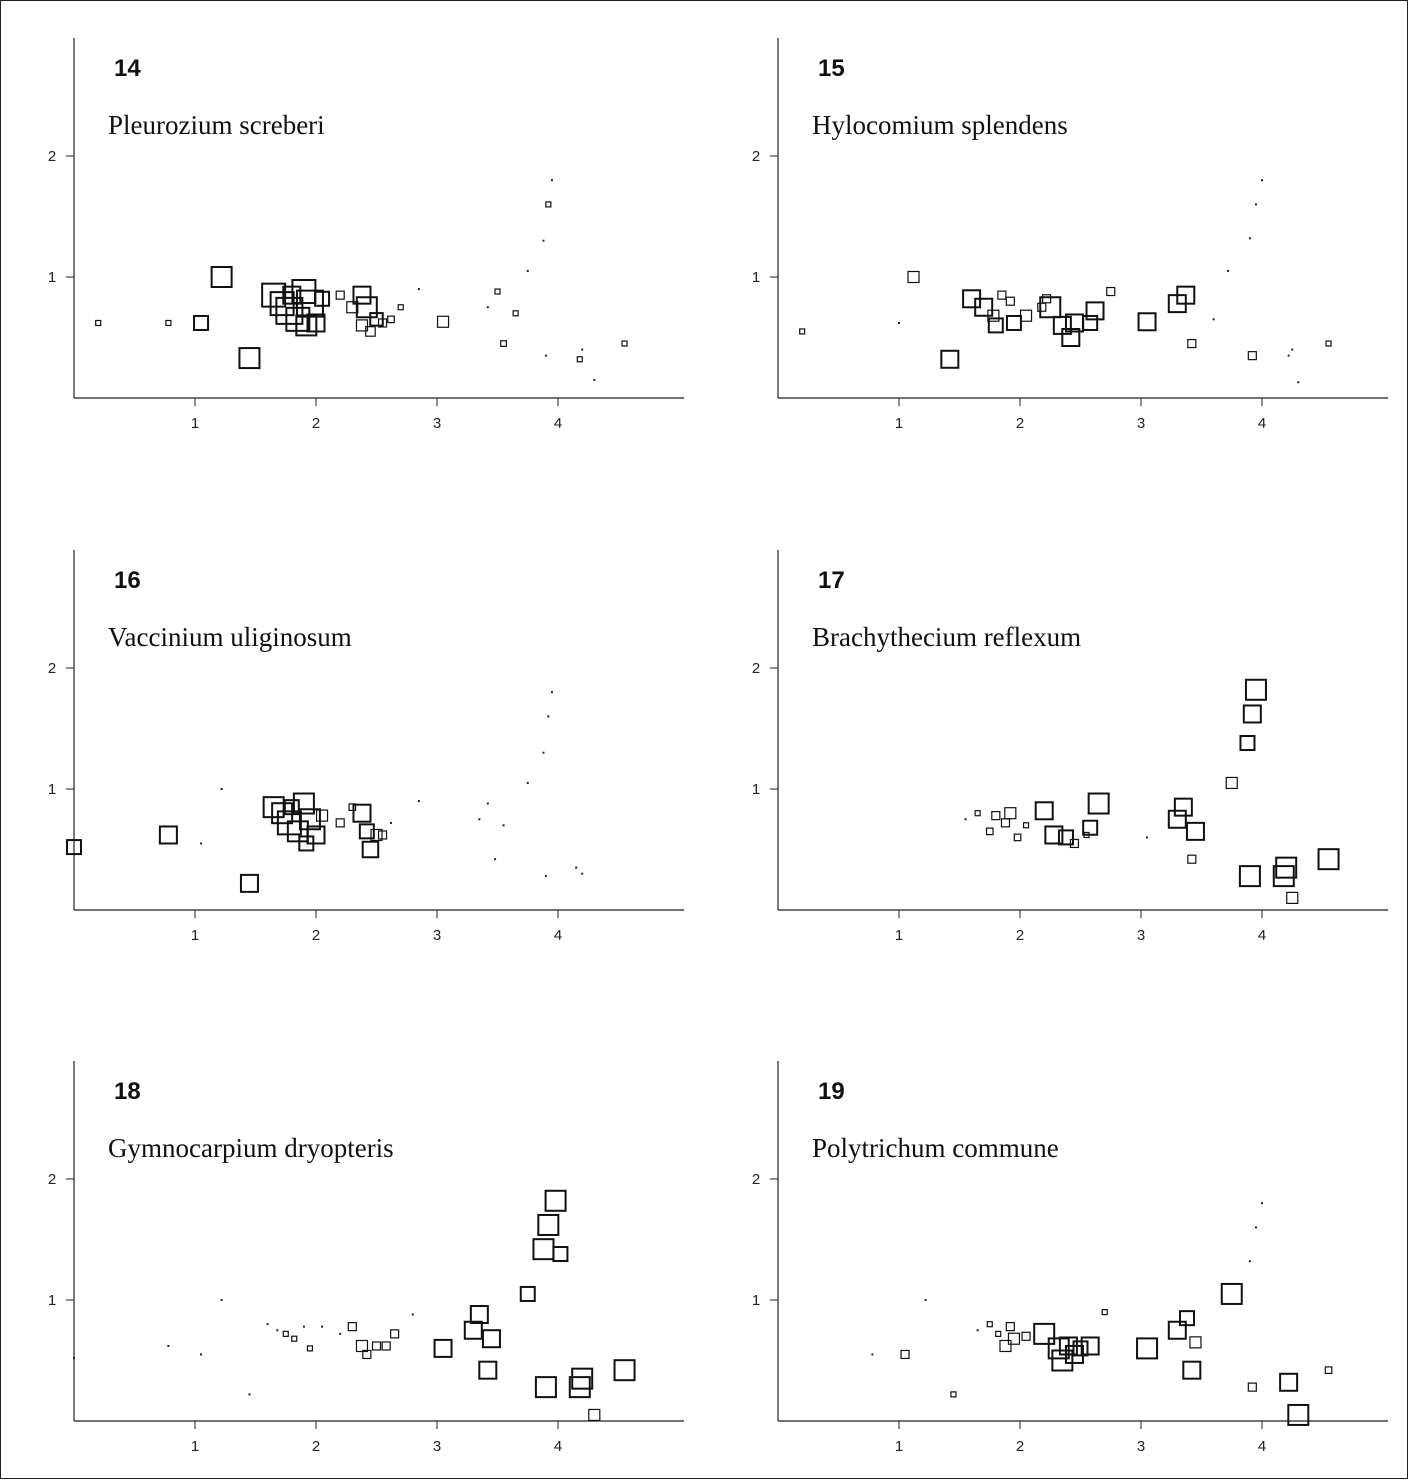 The width and height of the screenshot is (1410, 1481). What do you see at coordinates (1070, 235) in the screenshot?
I see `chart-panel-15: 1 2 3 4 1 2 15 Hylocomium splendens` at bounding box center [1070, 235].